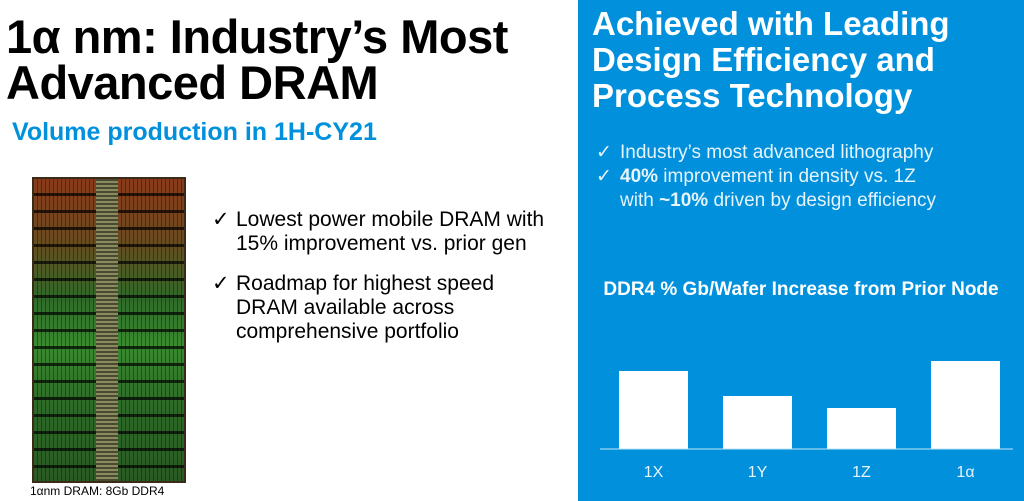  Describe the element at coordinates (965, 472) in the screenshot. I see `x-tick-label: 1α` at that location.